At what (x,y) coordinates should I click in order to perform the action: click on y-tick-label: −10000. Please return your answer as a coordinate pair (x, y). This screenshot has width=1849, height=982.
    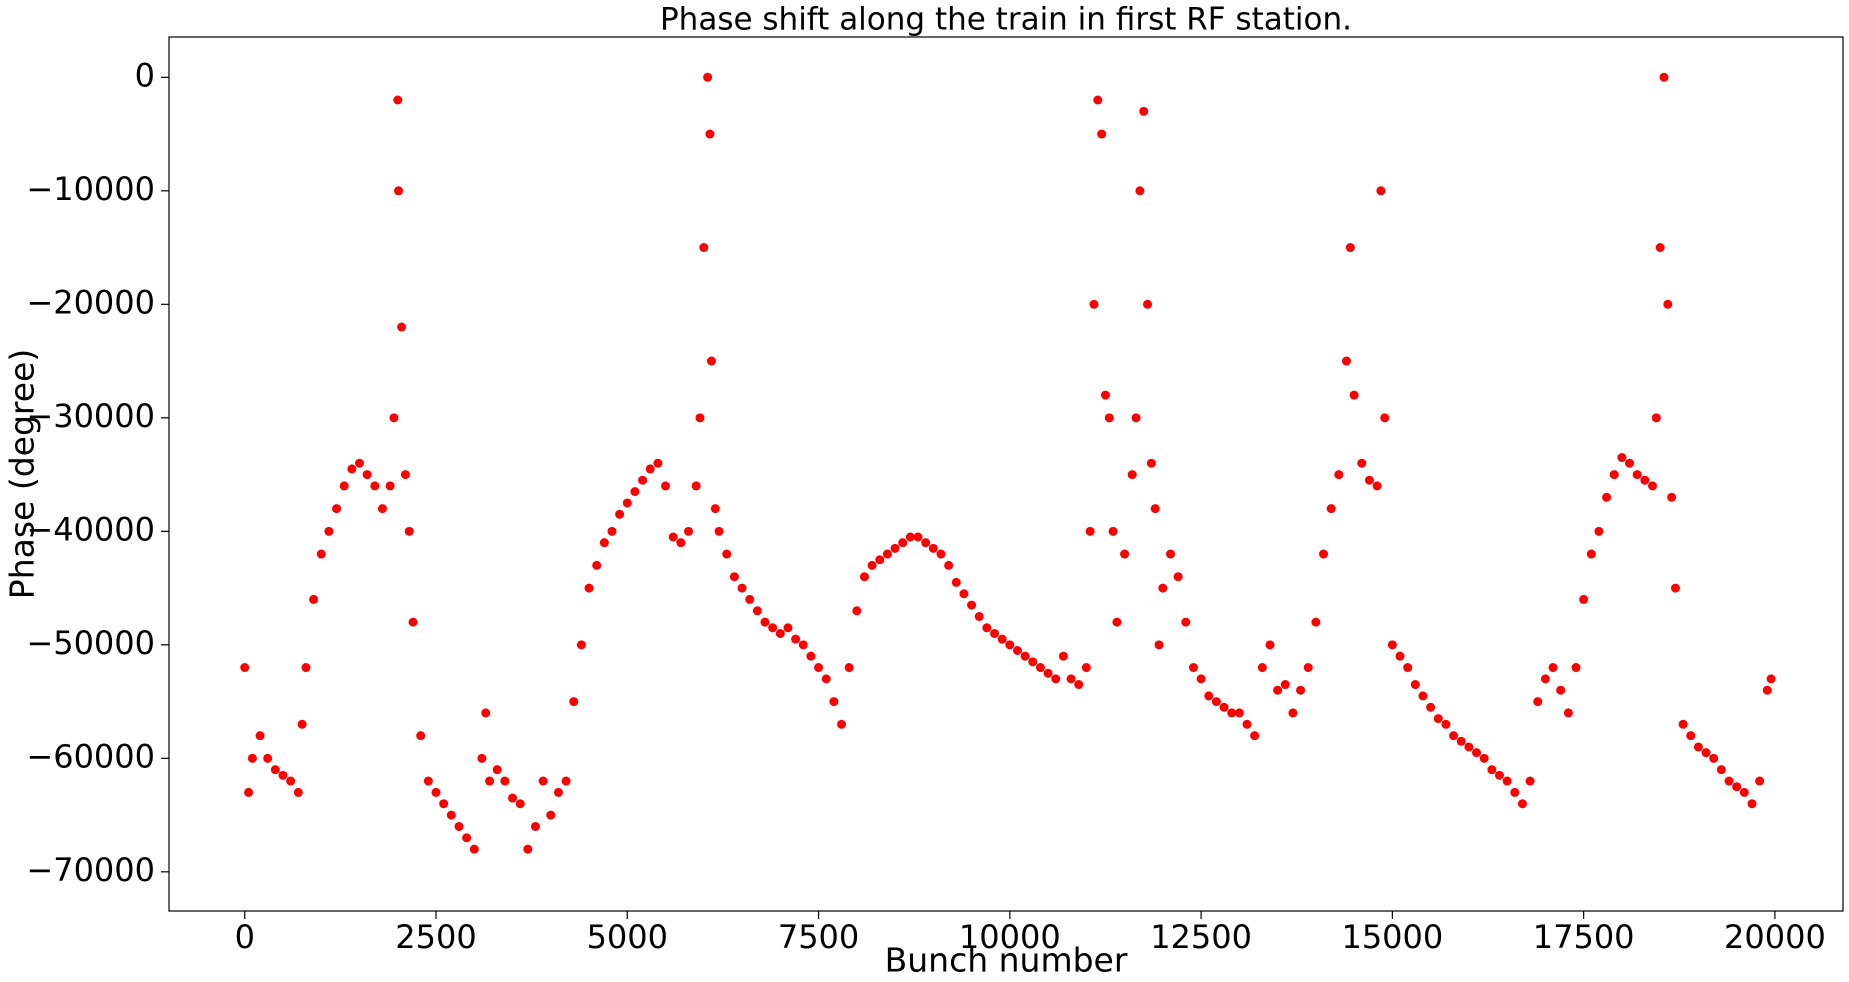
    Looking at the image, I should click on (90, 189).